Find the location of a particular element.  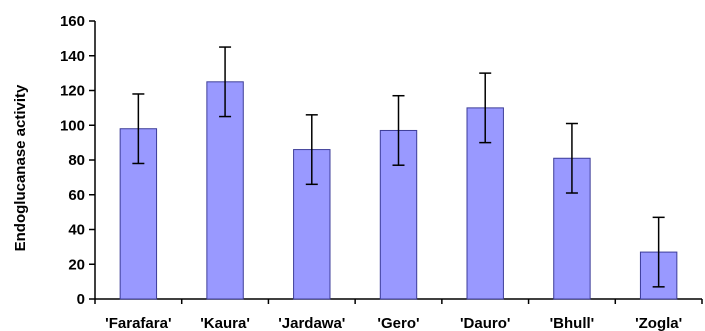

y-axis-title: Endoglucanase activity is located at coordinates (20, 167).